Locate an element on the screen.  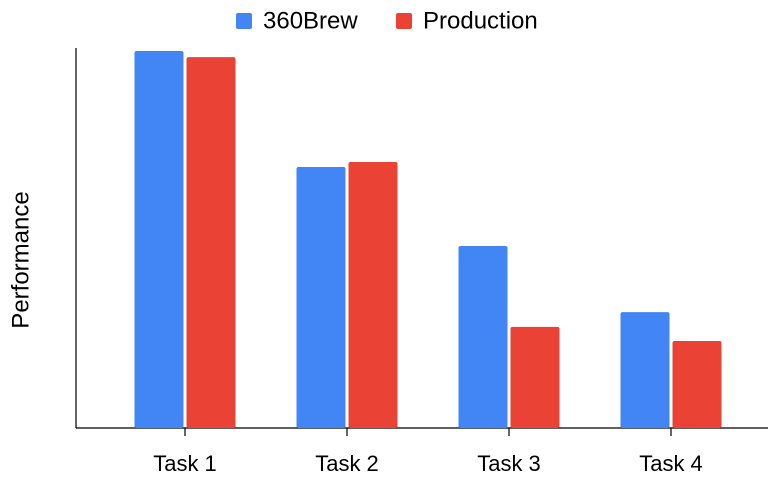
x-tick-label: Task 3 is located at coordinates (509, 463).